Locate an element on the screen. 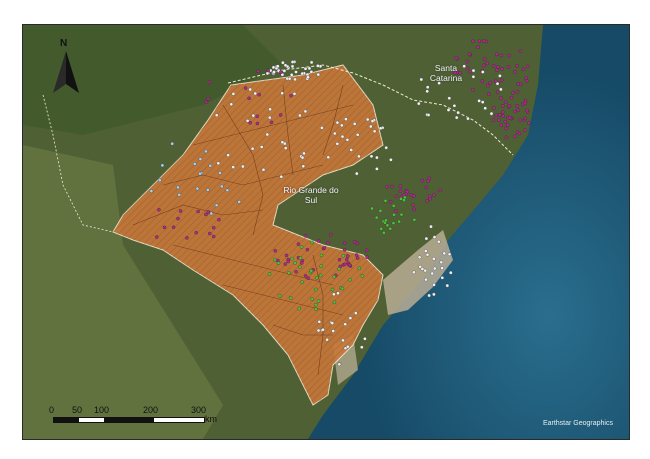 This screenshot has width=650, height=459. label-rio-grande-do-sul: Rio Grande do Sul is located at coordinates (311, 195).